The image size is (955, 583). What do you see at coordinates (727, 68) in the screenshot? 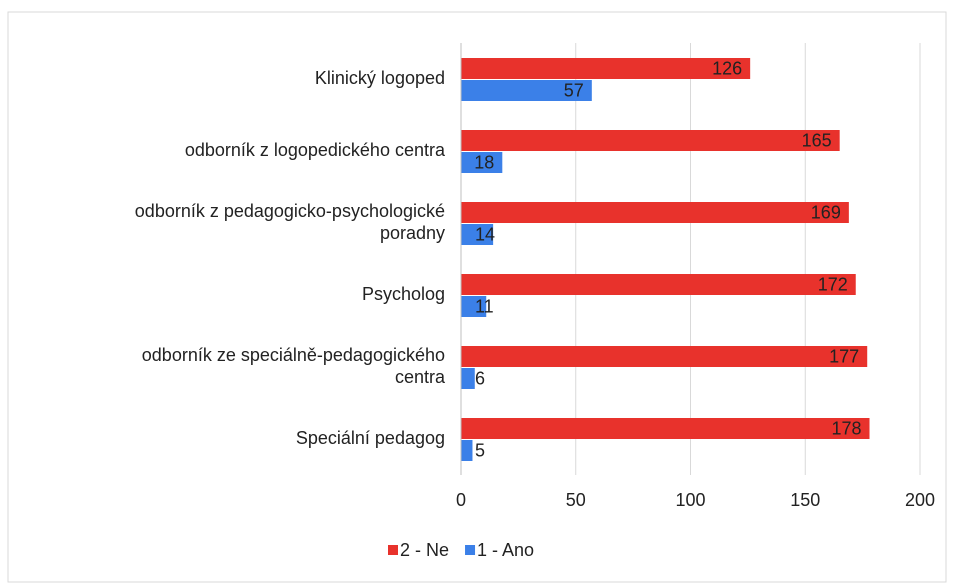
I see `data-label: 126` at bounding box center [727, 68].